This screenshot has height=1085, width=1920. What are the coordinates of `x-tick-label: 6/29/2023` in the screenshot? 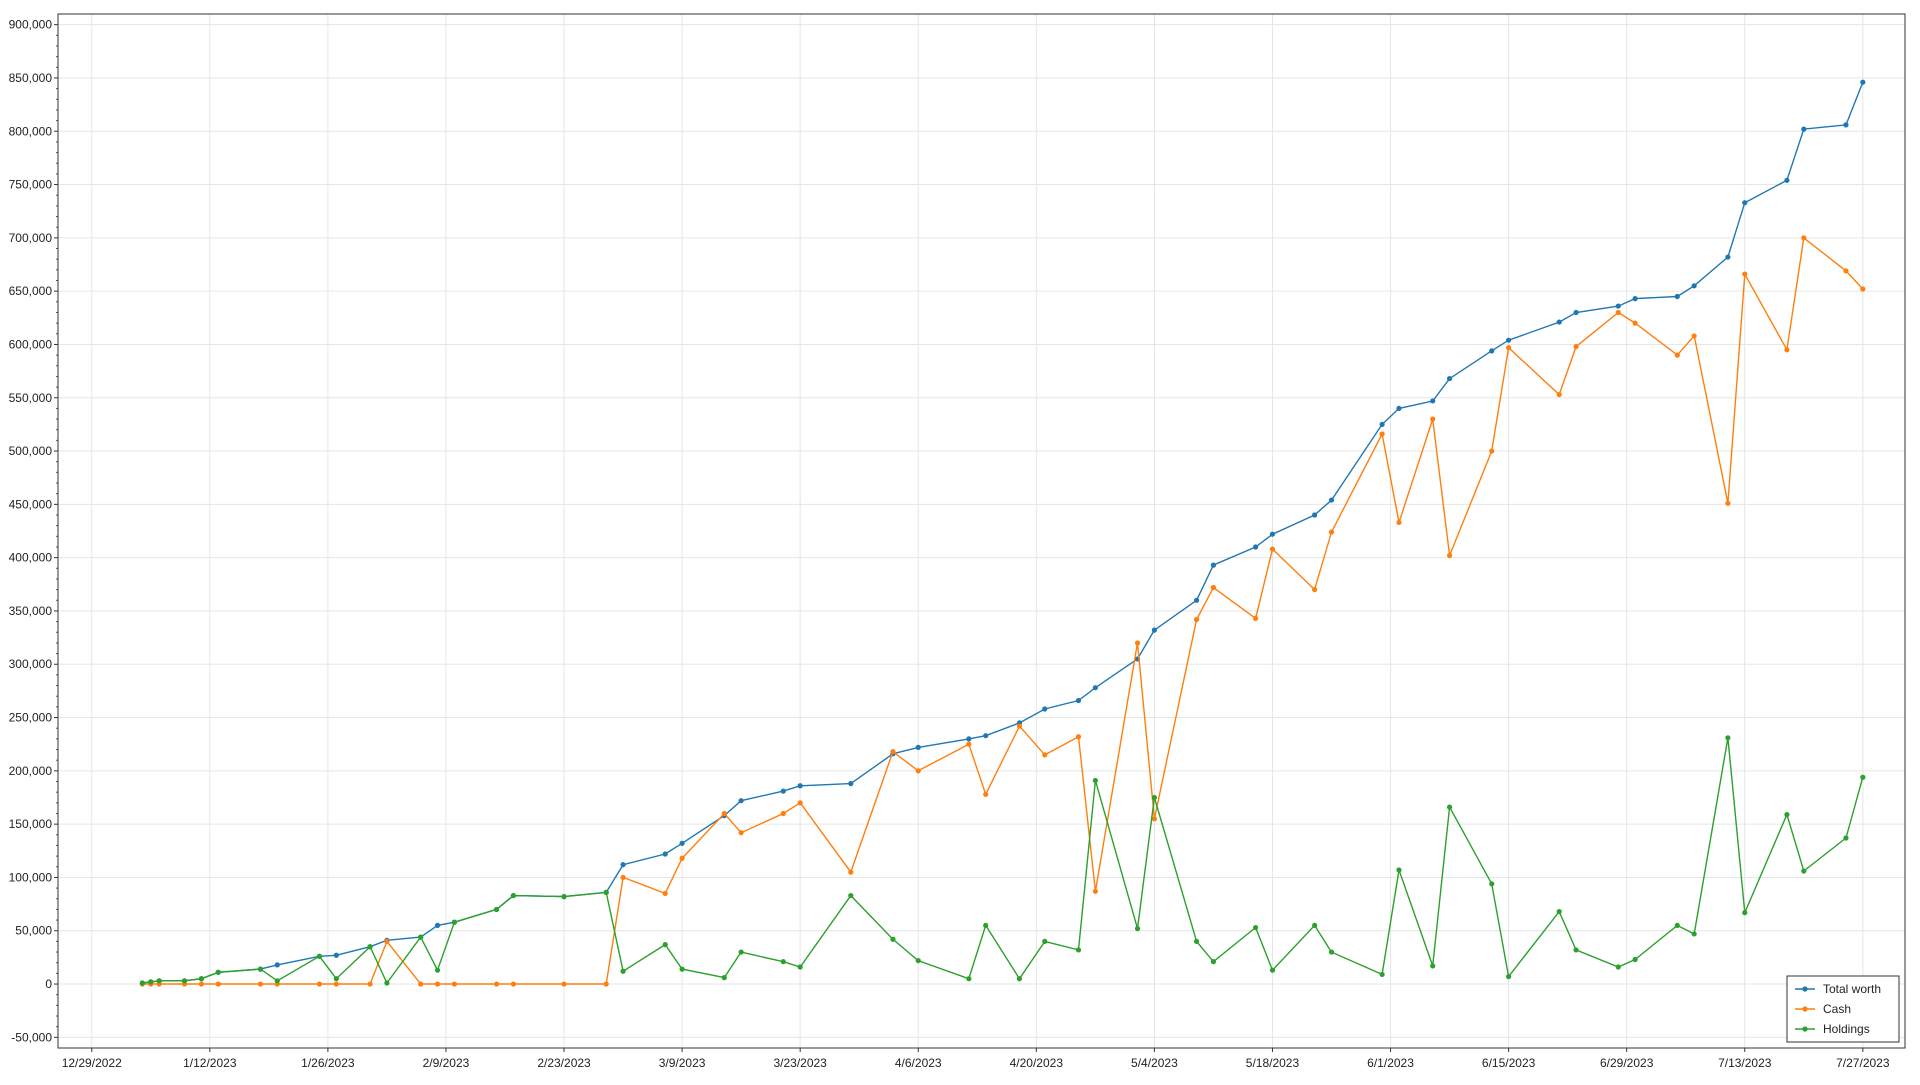 It's located at (1627, 1063).